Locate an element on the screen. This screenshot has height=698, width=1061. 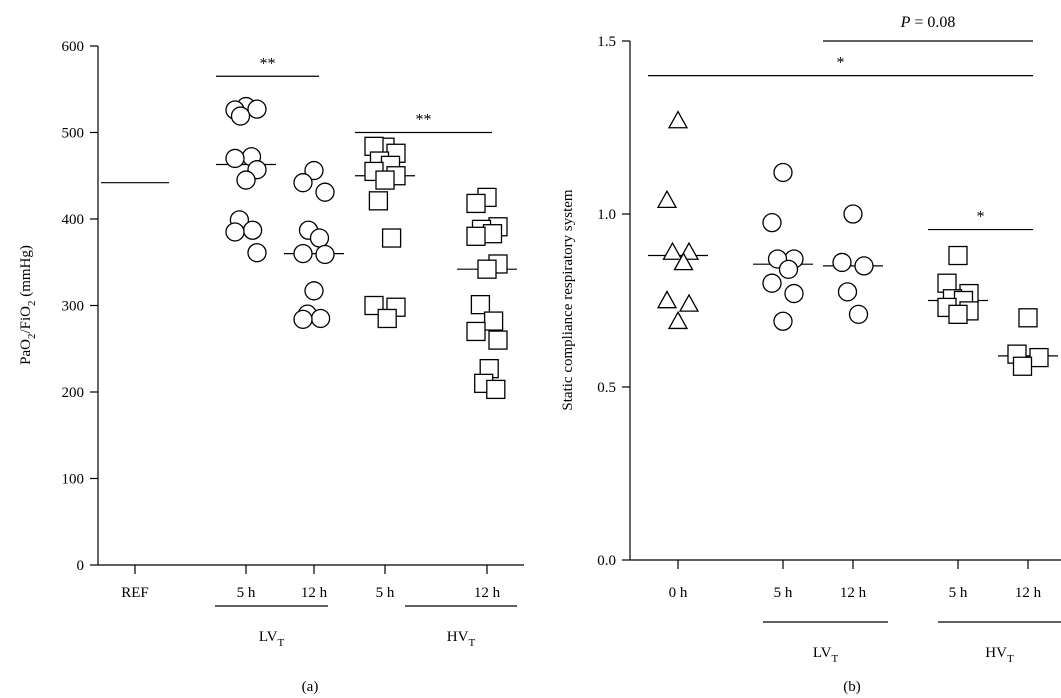
b-panel-label: (b) is located at coordinates (852, 687).